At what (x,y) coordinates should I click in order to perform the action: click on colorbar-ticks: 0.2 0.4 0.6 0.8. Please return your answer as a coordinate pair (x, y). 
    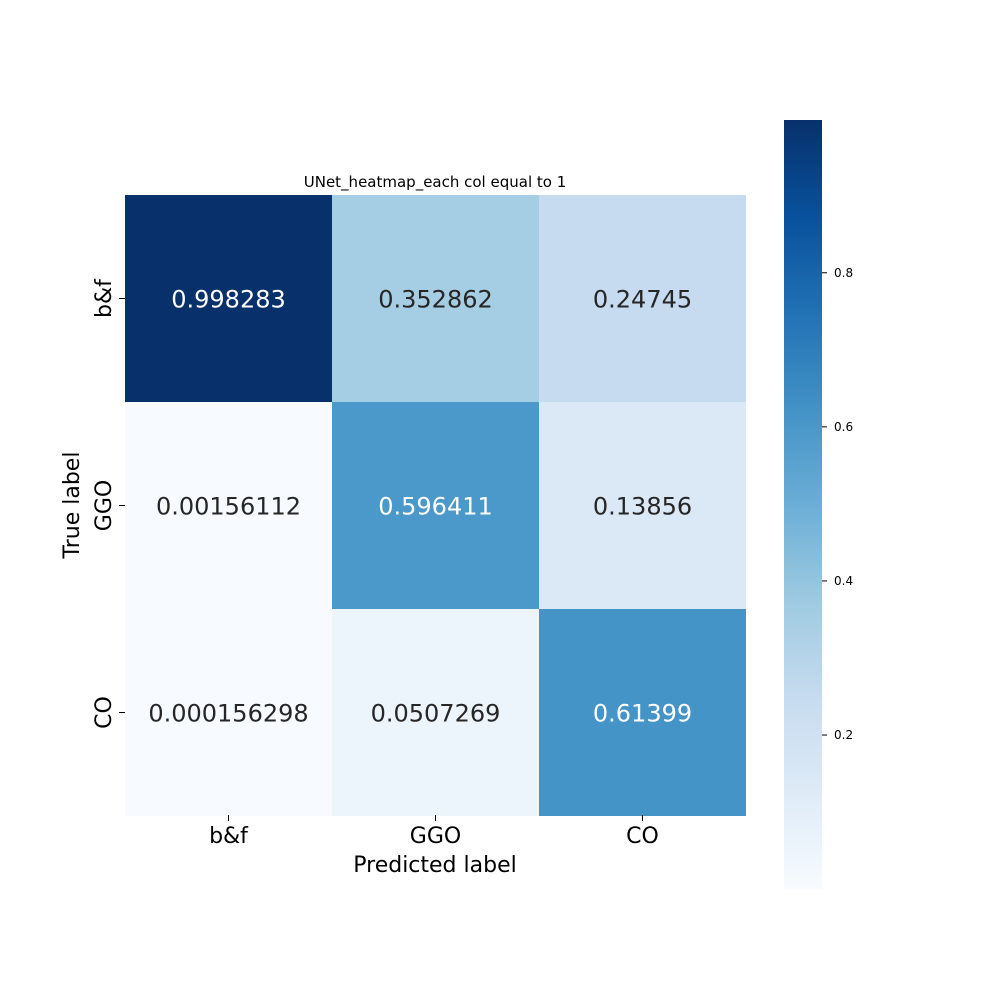
    Looking at the image, I should click on (837, 504).